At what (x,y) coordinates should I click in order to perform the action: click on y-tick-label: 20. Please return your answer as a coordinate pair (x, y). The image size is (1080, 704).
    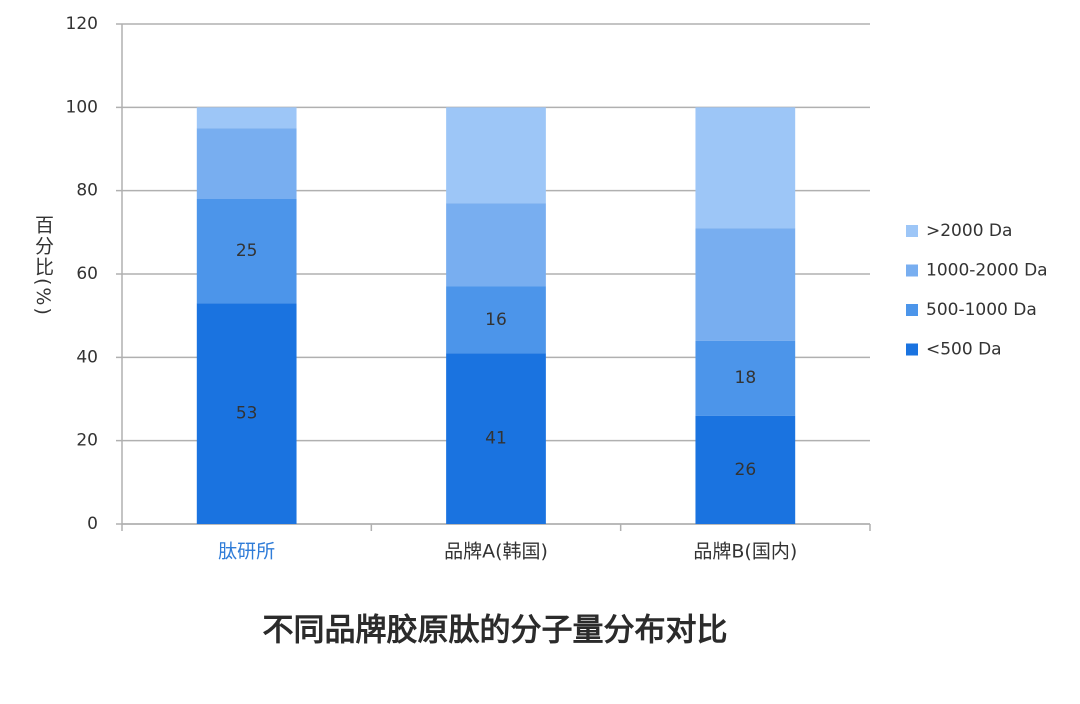
    Looking at the image, I should click on (87, 441).